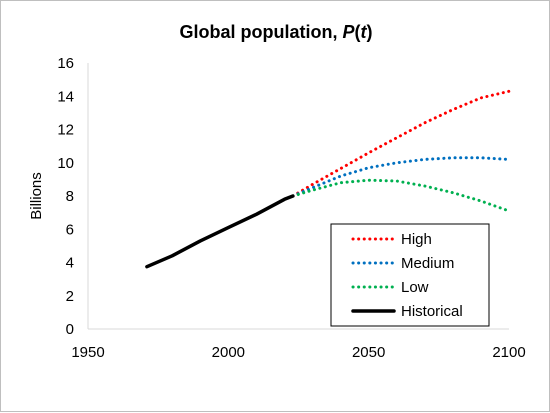  I want to click on legend-box, so click(410, 275).